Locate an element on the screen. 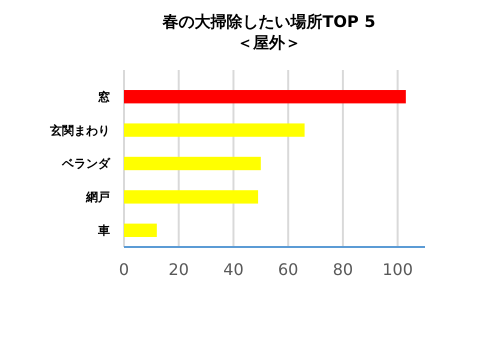 The image size is (498, 341). x-tick-label: 40 is located at coordinates (233, 269).